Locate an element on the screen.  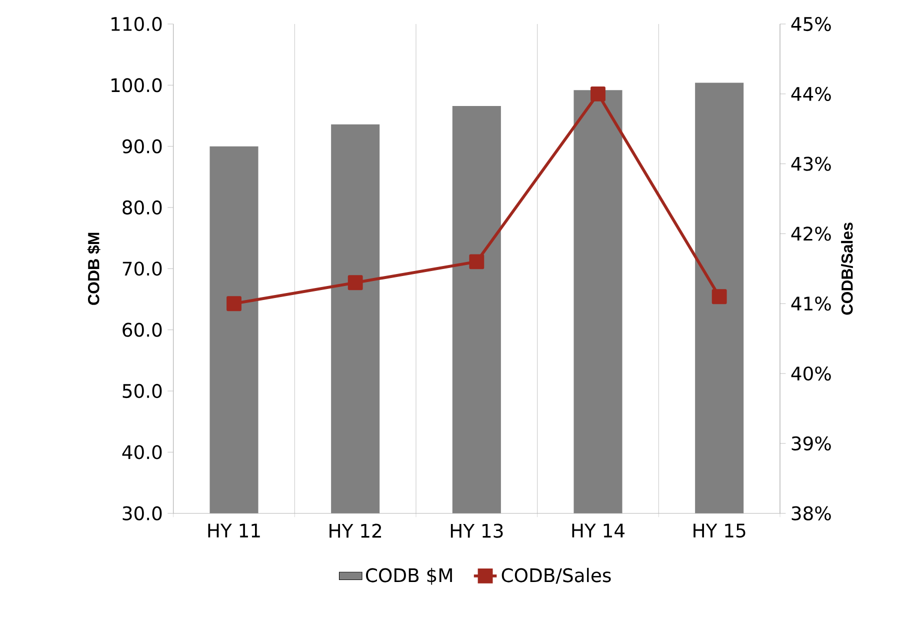
y2-tick-label: 45% is located at coordinates (811, 23).